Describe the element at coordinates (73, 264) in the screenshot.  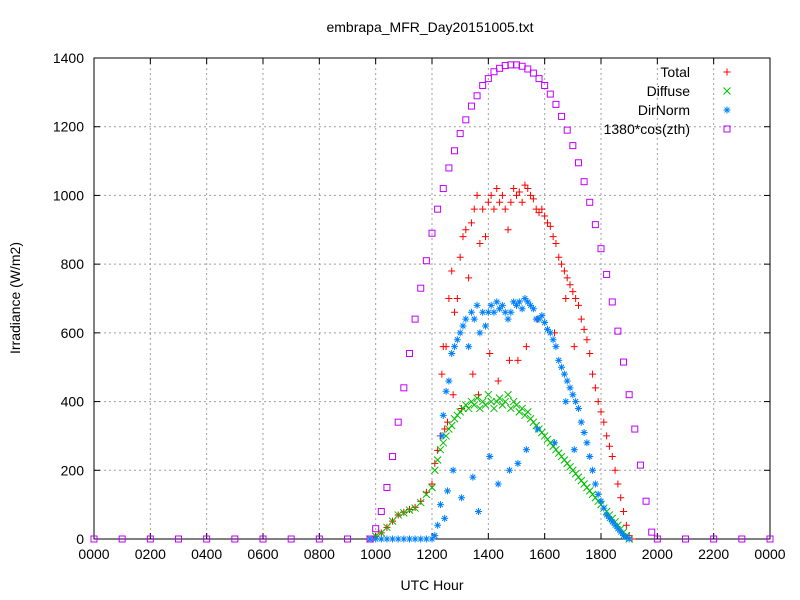
I see `y-tick-label: 800` at that location.